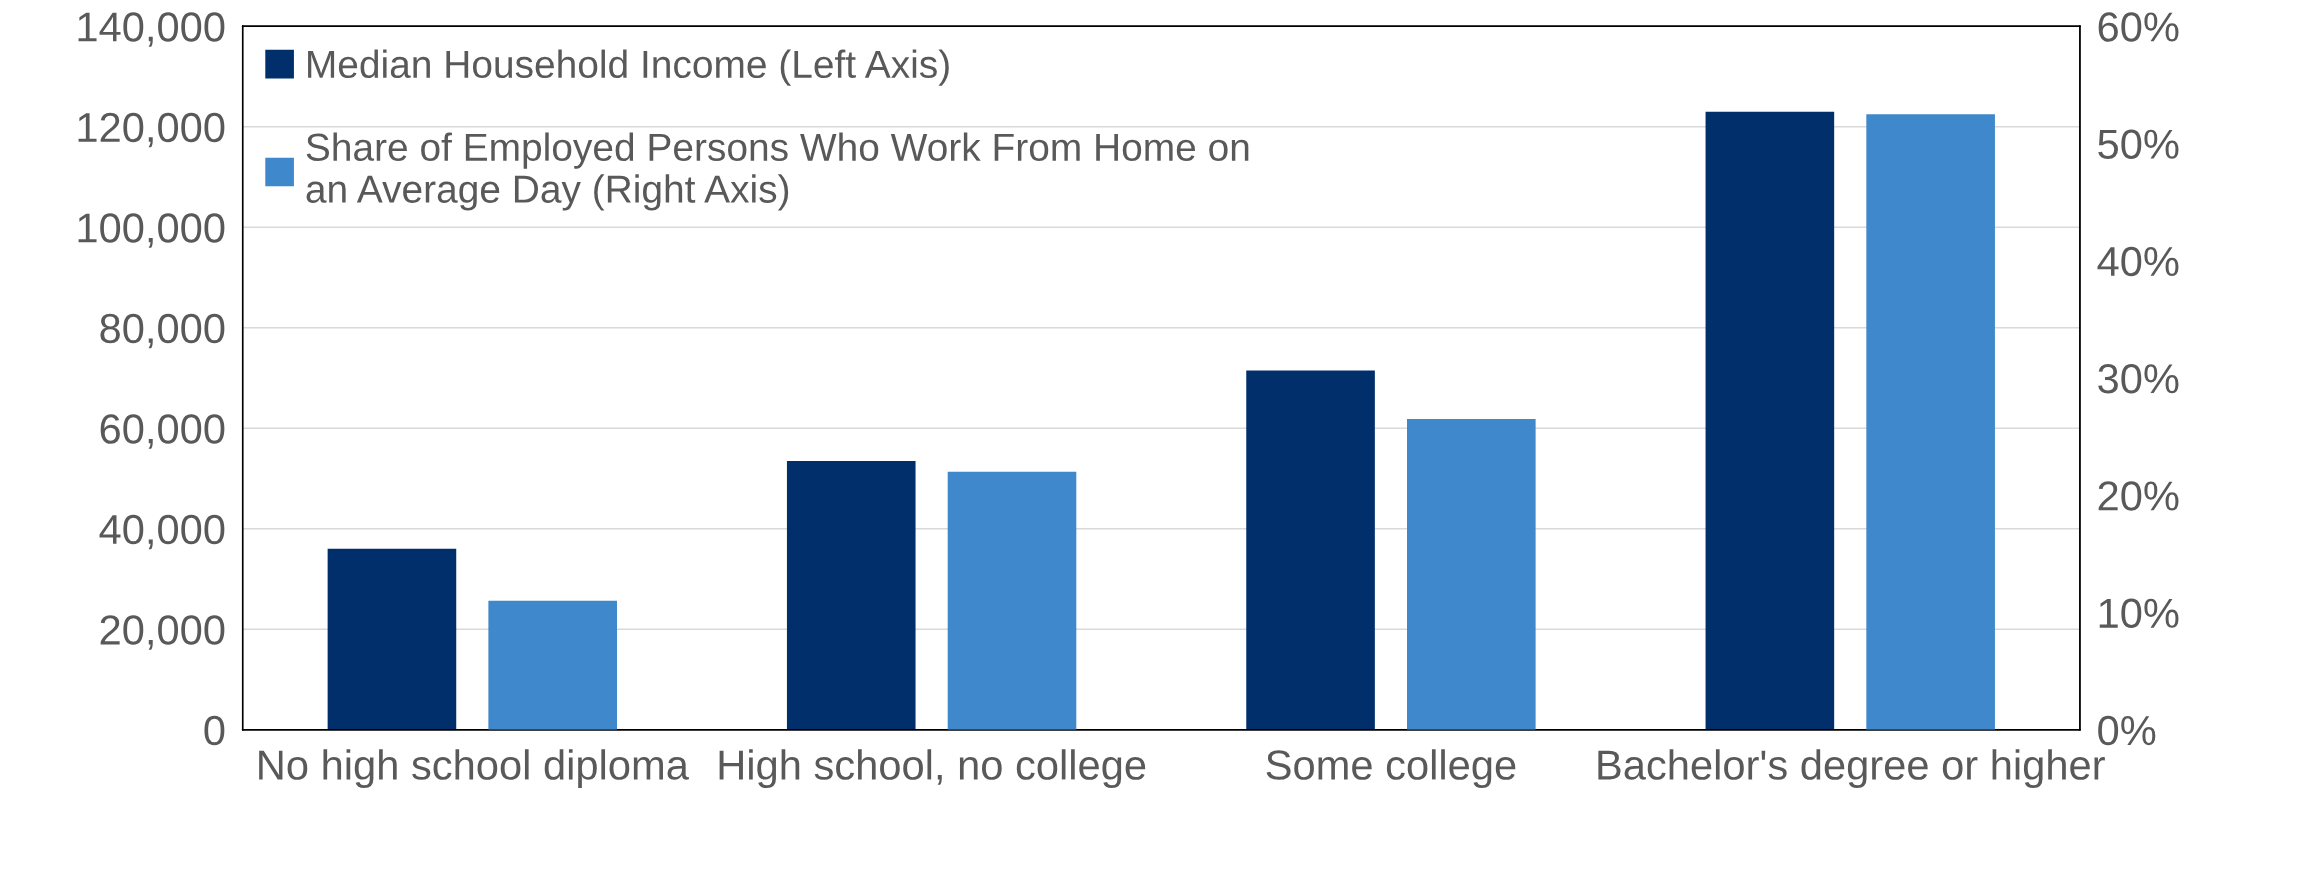 The width and height of the screenshot is (2311, 874). I want to click on x-tick-label: Some college, so click(1391, 769).